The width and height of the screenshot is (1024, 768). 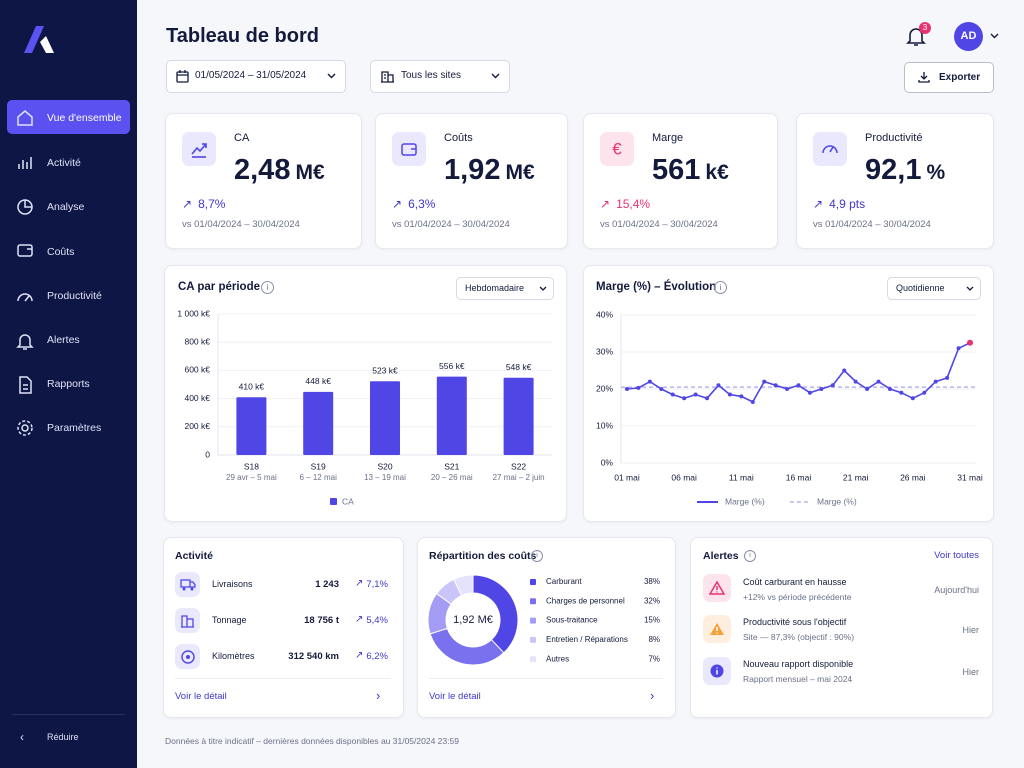 What do you see at coordinates (936, 172) in the screenshot?
I see `kpi-unit: %` at bounding box center [936, 172].